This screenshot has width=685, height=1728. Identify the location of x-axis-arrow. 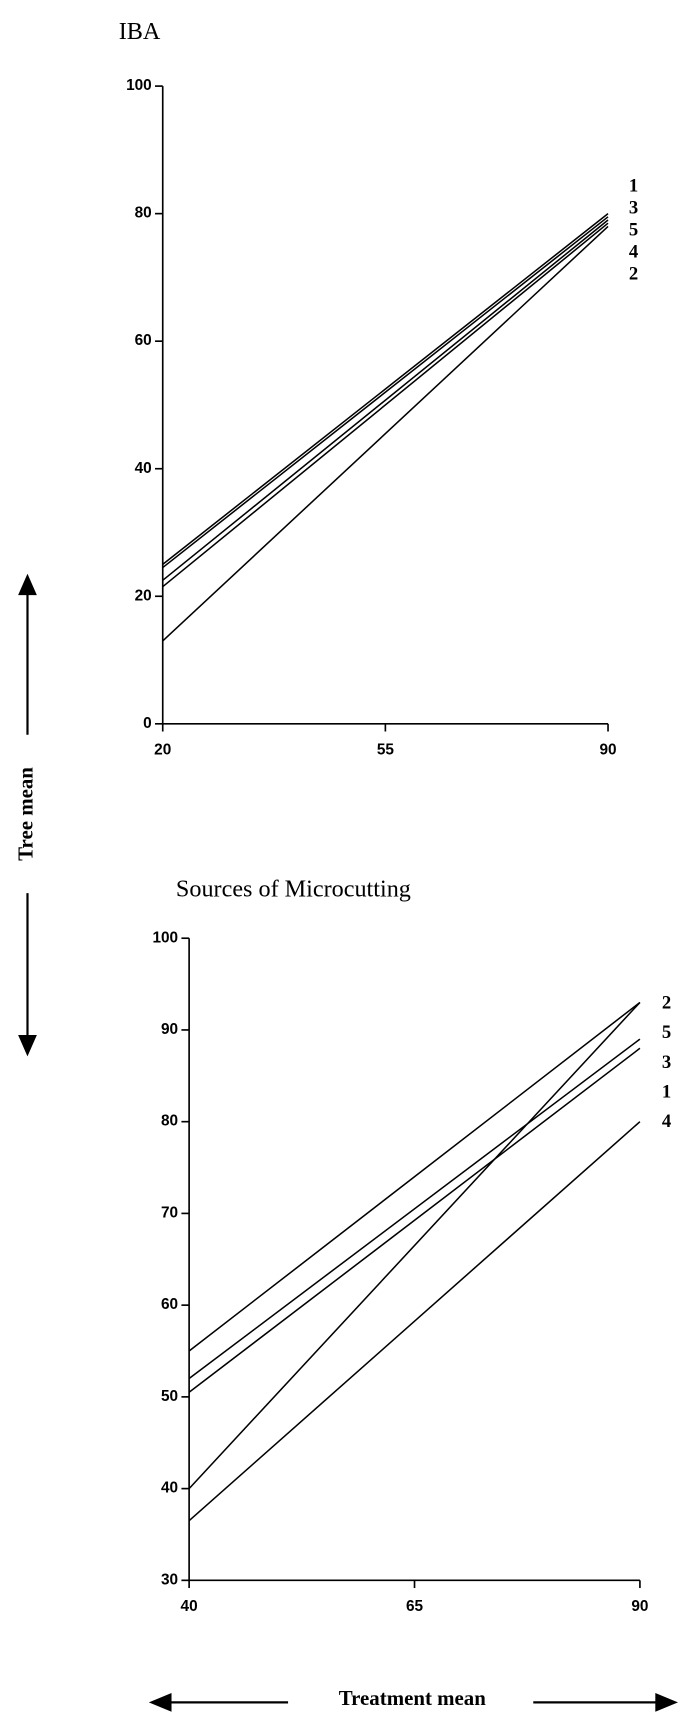
(413, 1702).